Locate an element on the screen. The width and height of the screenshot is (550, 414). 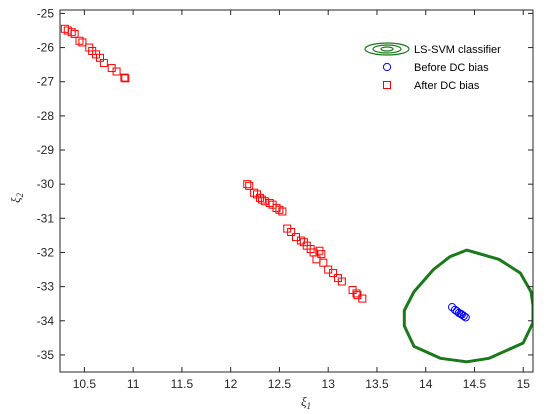
x-tick-label: 11 is located at coordinates (133, 384).